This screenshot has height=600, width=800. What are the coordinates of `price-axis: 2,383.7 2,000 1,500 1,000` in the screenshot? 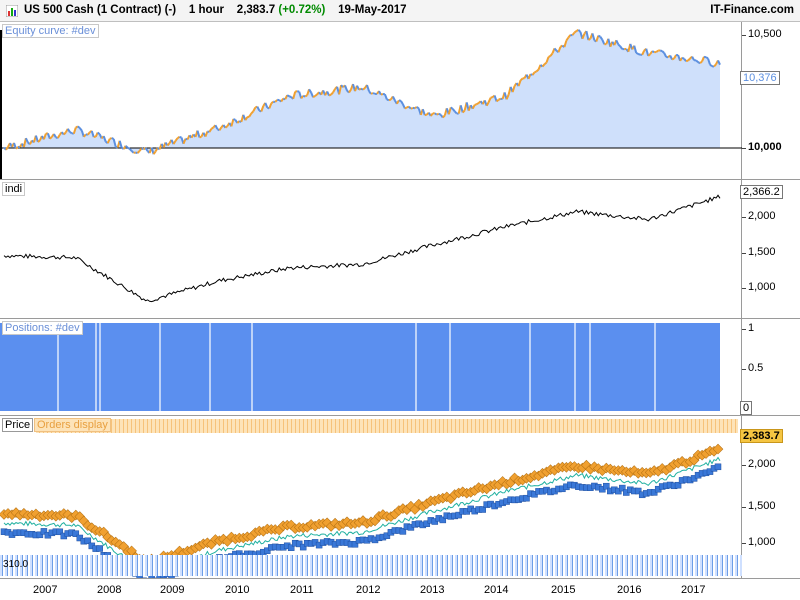 It's located at (770, 497).